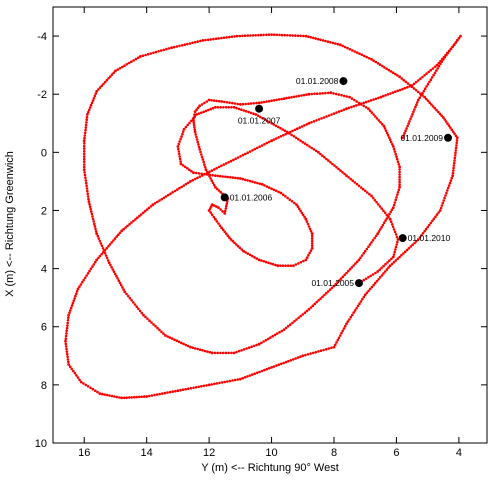 This screenshot has width=494, height=480. I want to click on date-marker, so click(343, 81).